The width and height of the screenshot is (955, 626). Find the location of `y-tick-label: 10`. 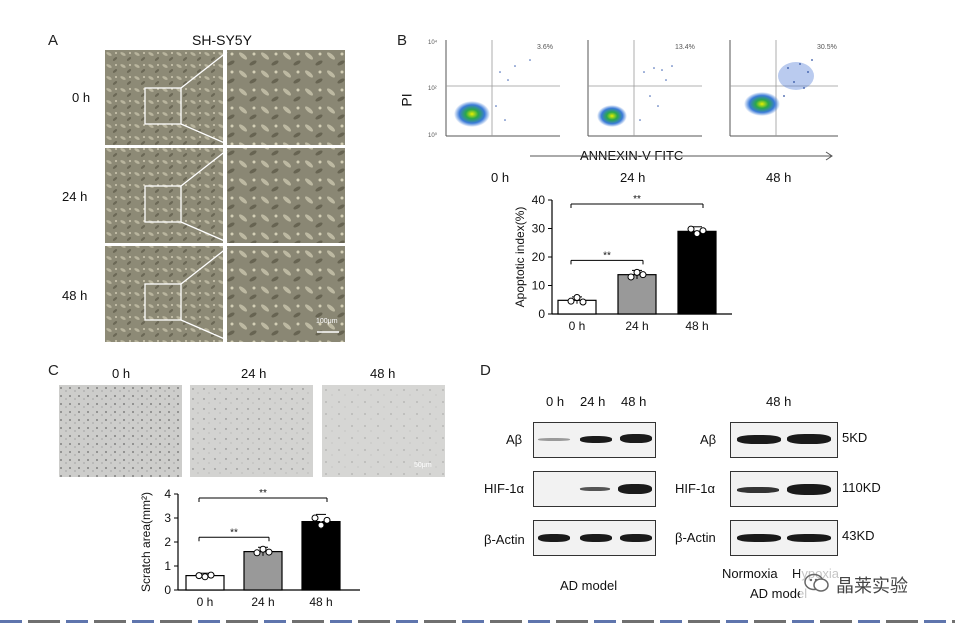

y-tick-label: 10 is located at coordinates (539, 286).